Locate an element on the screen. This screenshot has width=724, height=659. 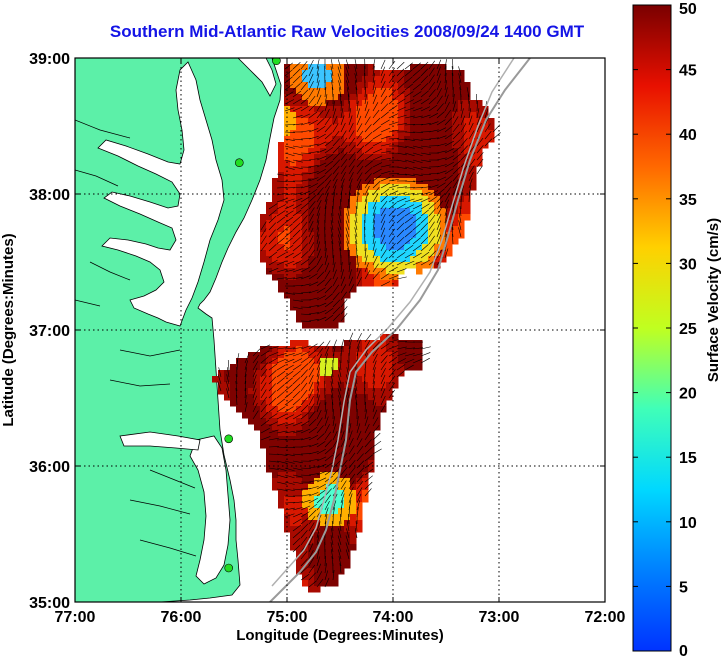
colorbar-tick-label: 5 is located at coordinates (683, 587).